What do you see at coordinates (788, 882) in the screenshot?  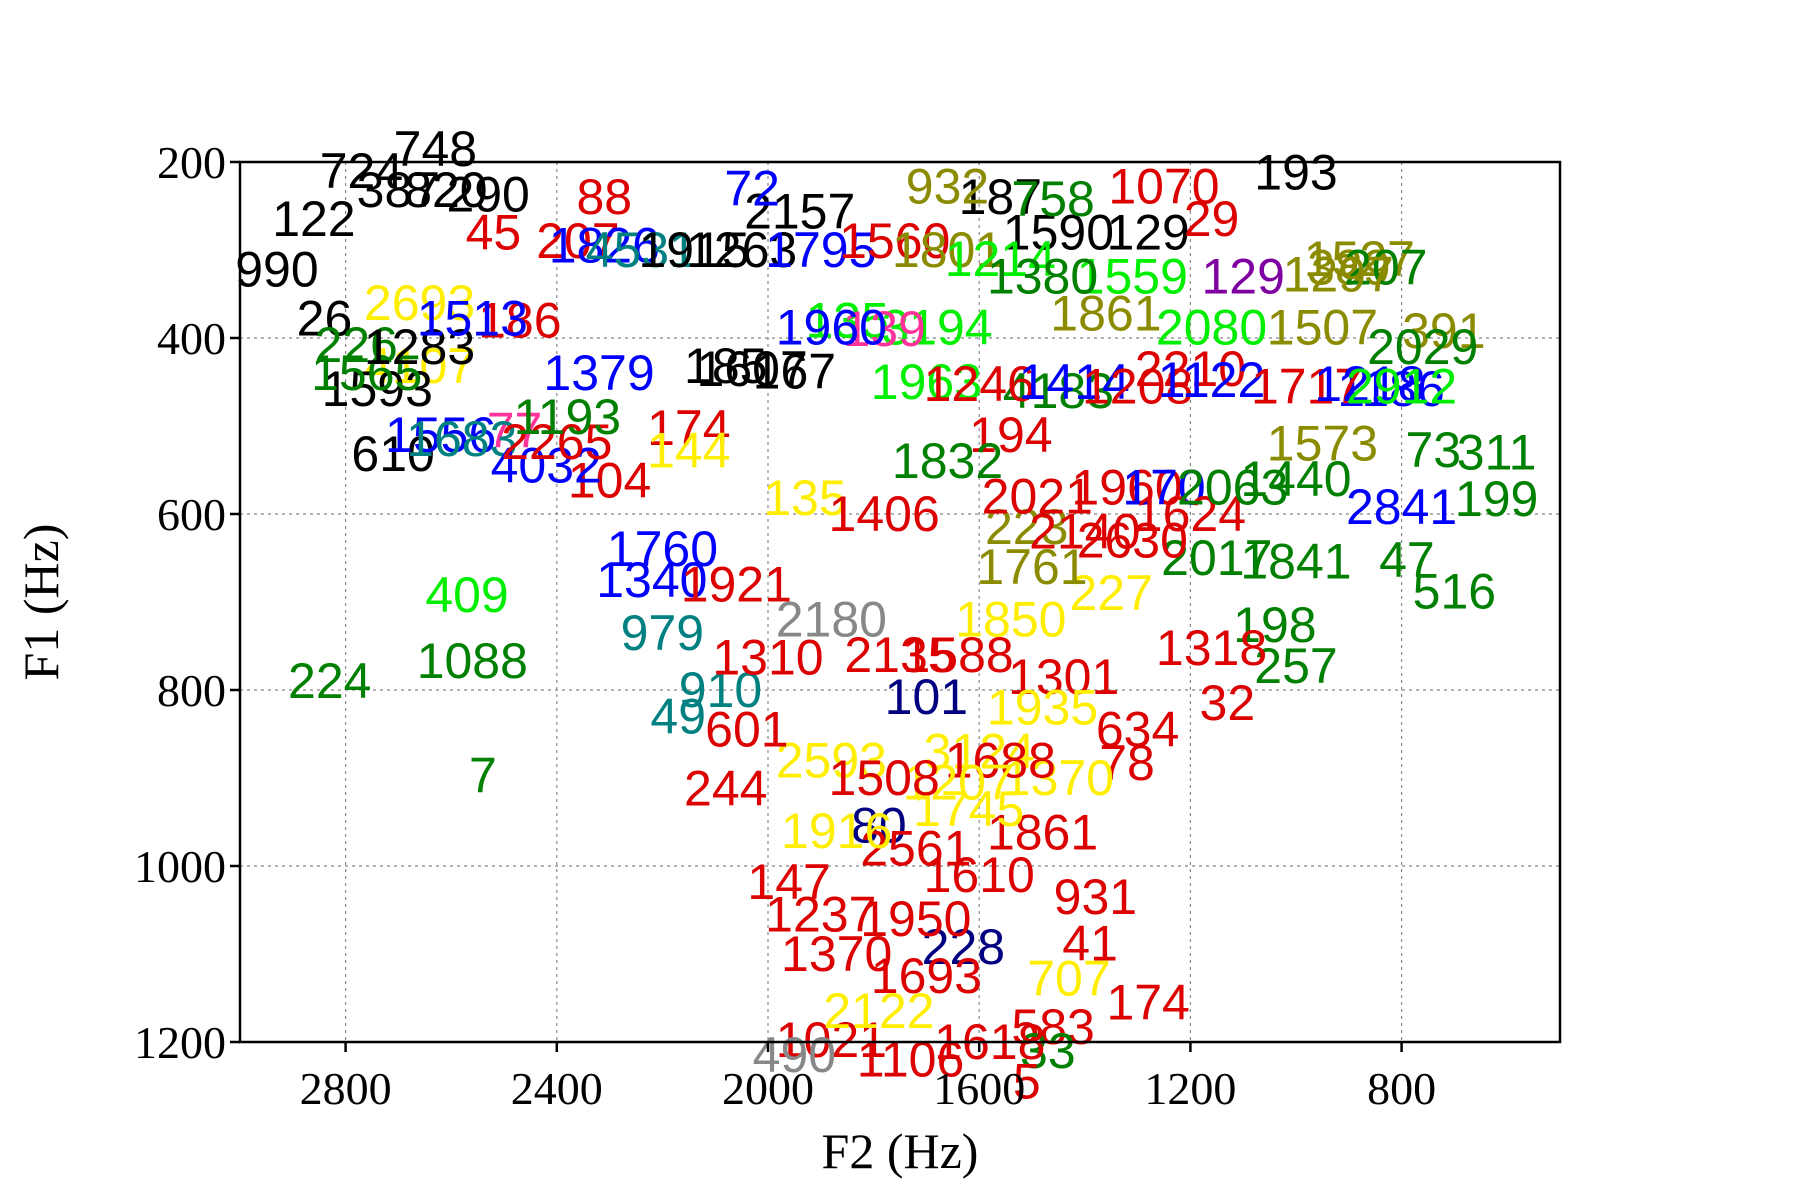 I see `data-point-label: 147` at bounding box center [788, 882].